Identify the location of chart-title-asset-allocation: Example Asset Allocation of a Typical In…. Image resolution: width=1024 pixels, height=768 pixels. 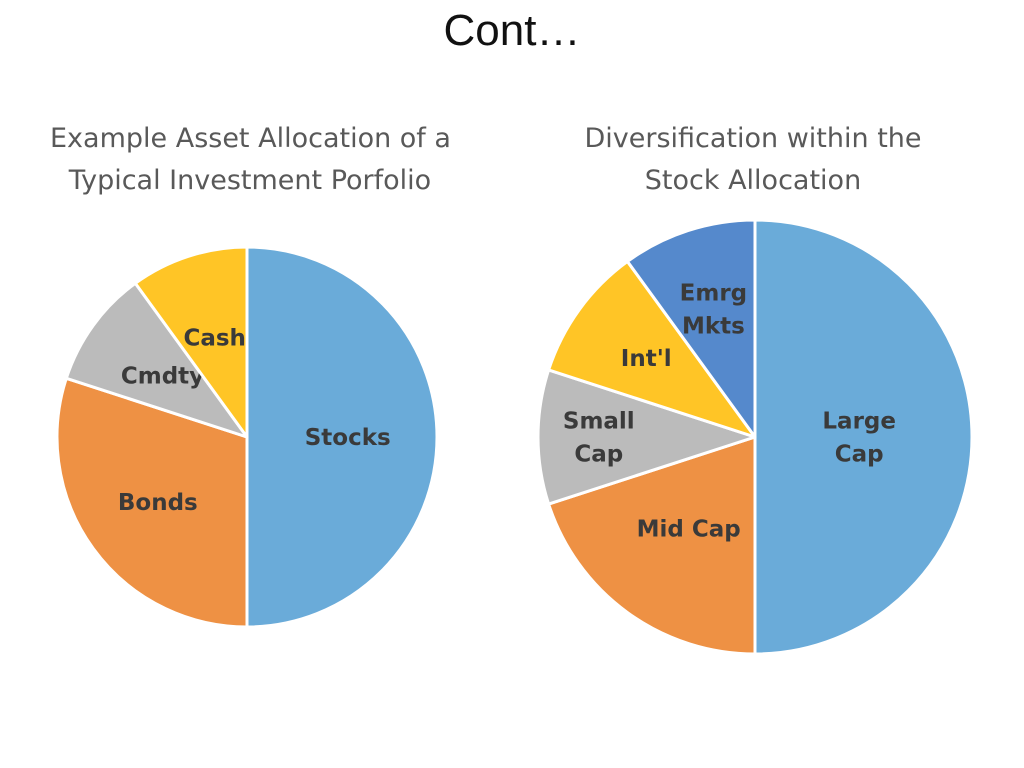
(250, 160).